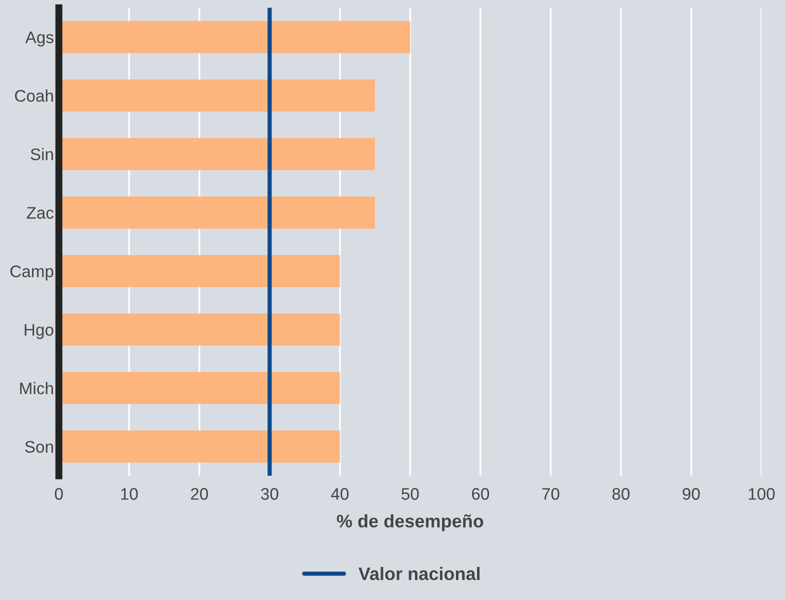  What do you see at coordinates (340, 494) in the screenshot?
I see `x-tick-label: 40` at bounding box center [340, 494].